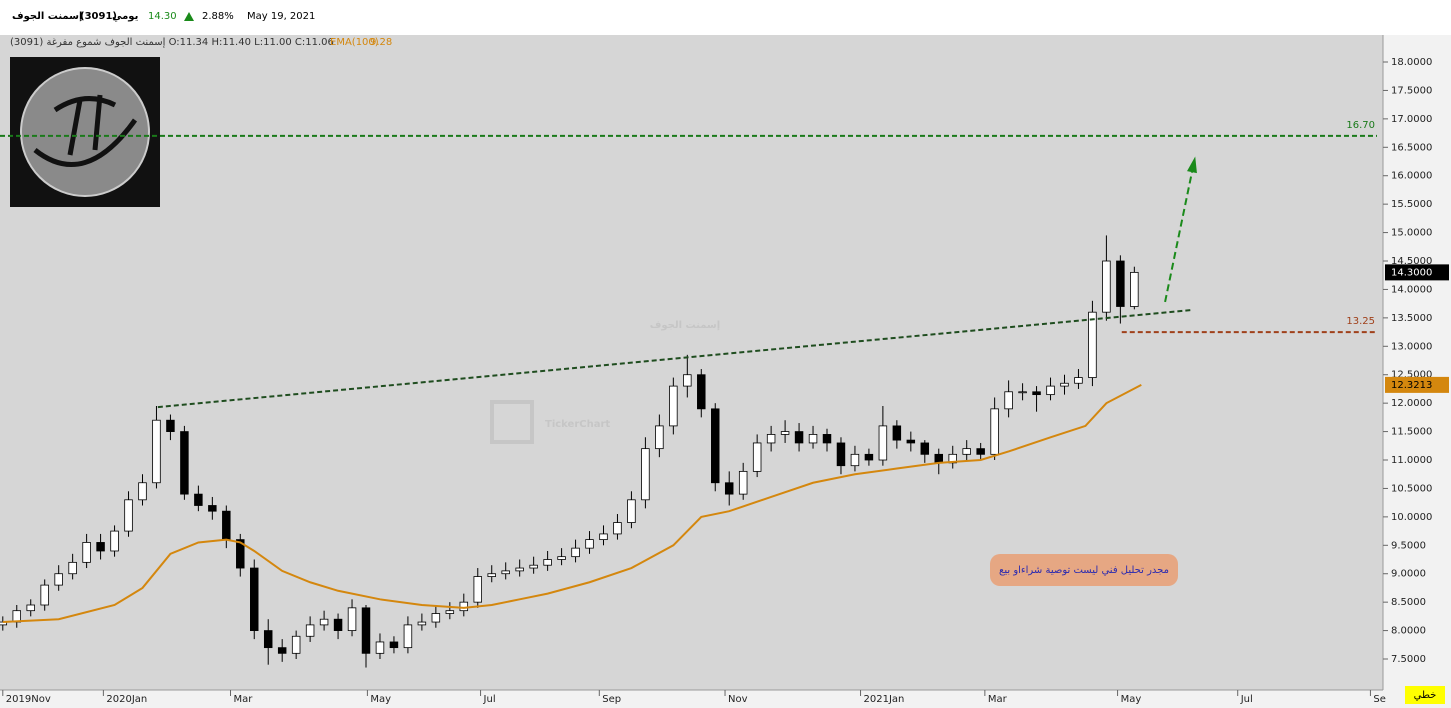  I want to click on y-tick-label: 11.0000, so click(1411, 460).